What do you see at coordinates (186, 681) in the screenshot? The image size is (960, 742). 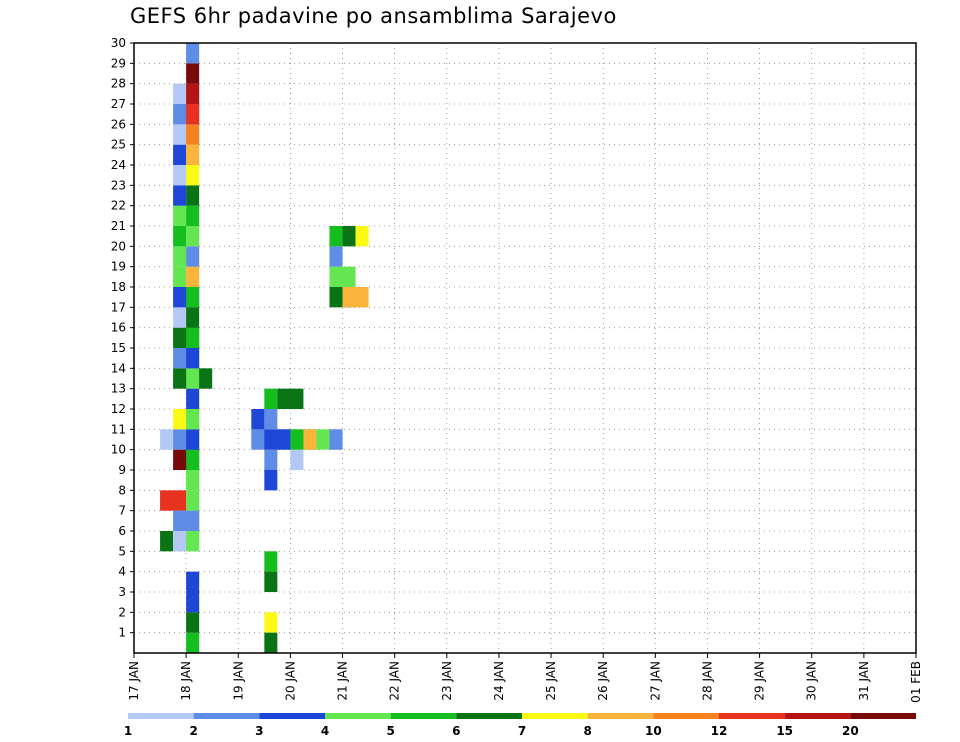 I see `x-tick-label: 18 JAN` at bounding box center [186, 681].